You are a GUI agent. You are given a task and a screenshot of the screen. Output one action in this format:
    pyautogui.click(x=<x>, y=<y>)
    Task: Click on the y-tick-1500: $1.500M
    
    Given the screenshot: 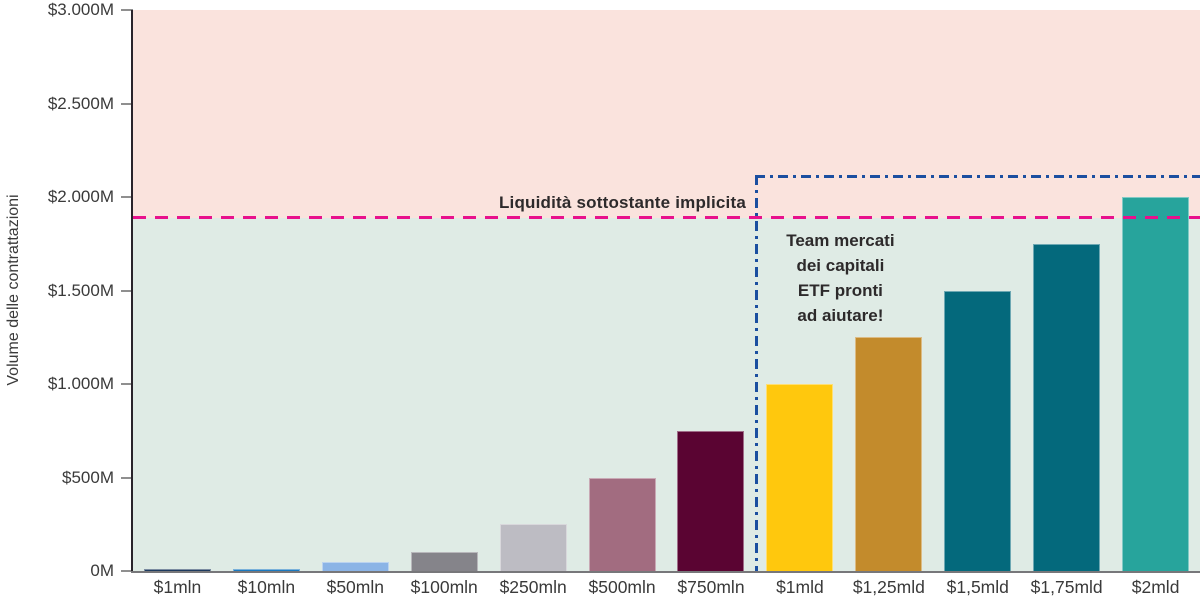 What is the action you would take?
    pyautogui.click(x=90, y=291)
    